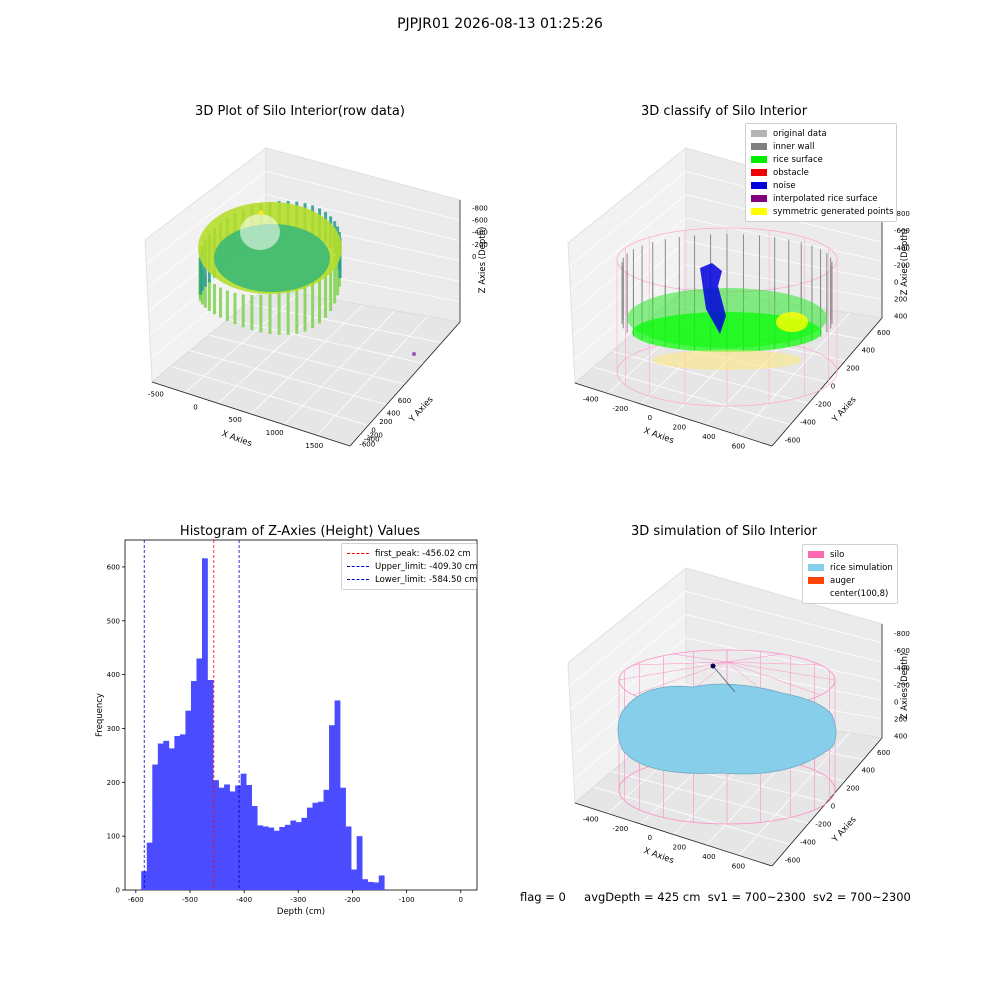  What do you see at coordinates (673, 414) in the screenshot?
I see `panel2-x-axis-line` at bounding box center [673, 414].